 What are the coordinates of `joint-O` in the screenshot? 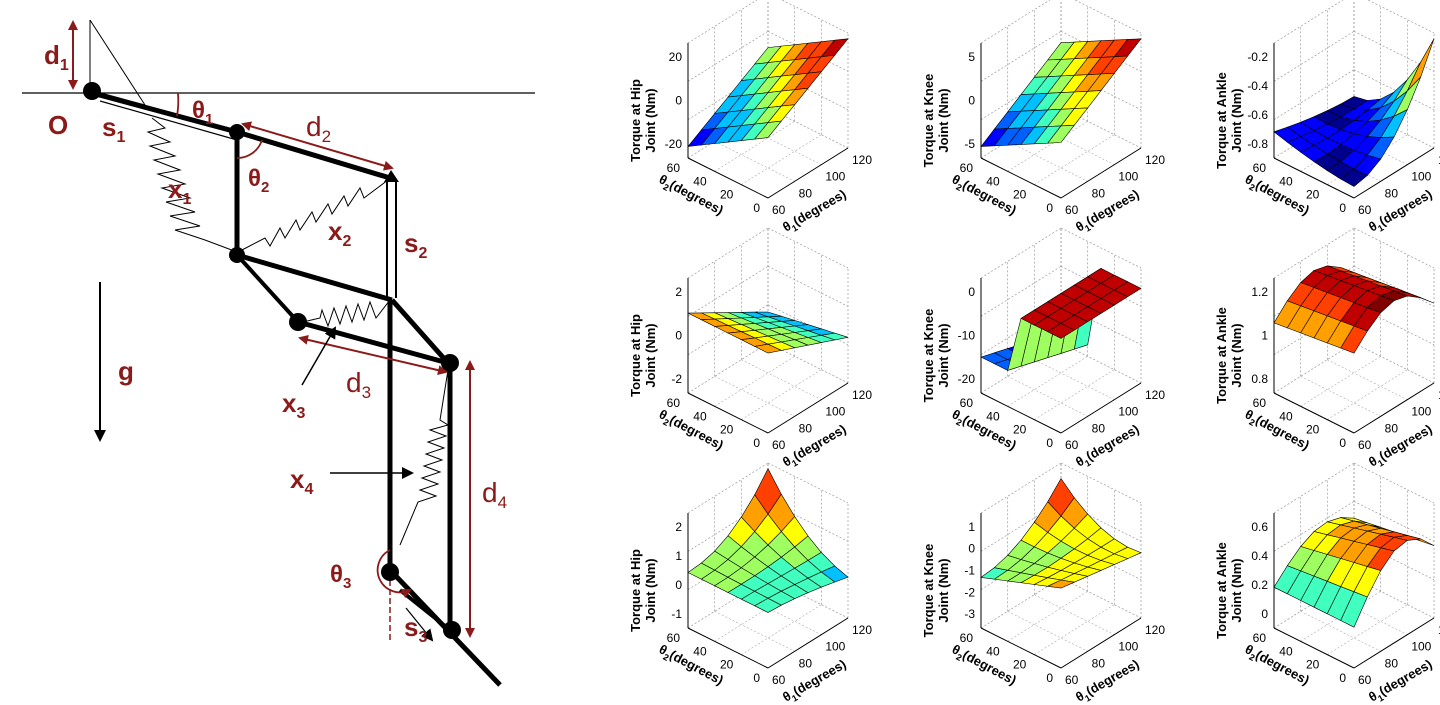 It's located at (92, 91).